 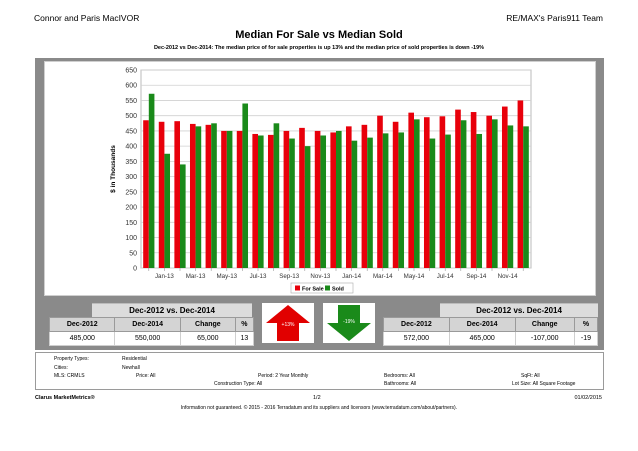 What do you see at coordinates (207, 324) in the screenshot?
I see `column-header: Change` at bounding box center [207, 324].